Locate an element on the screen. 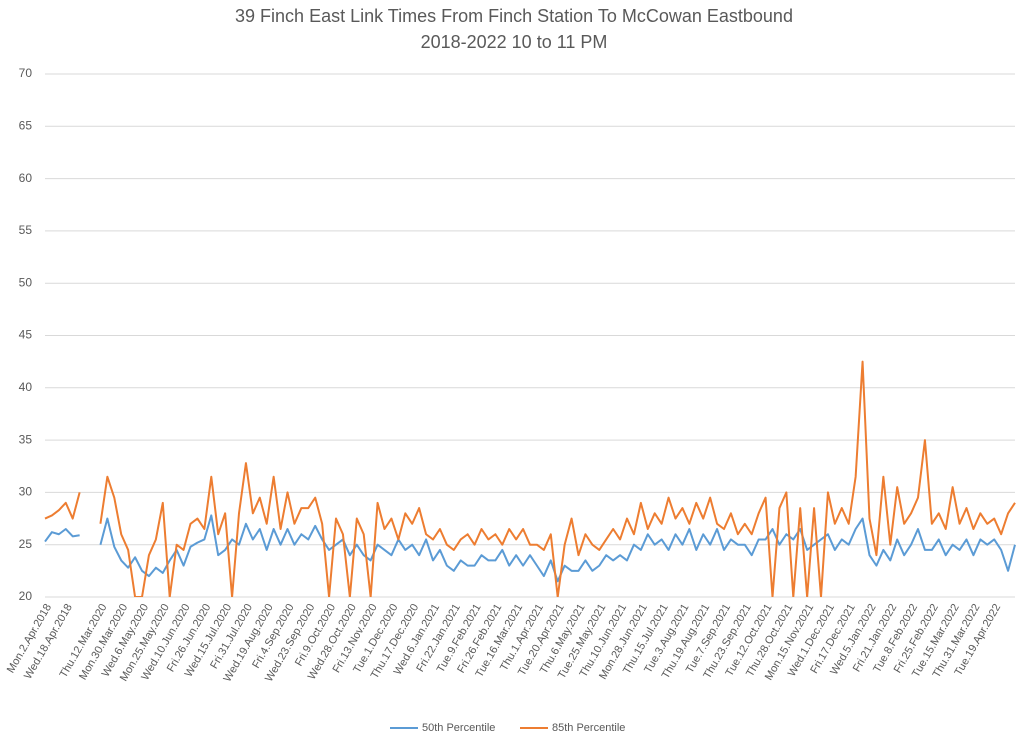  y-tick-label: 20 is located at coordinates (26, 596).